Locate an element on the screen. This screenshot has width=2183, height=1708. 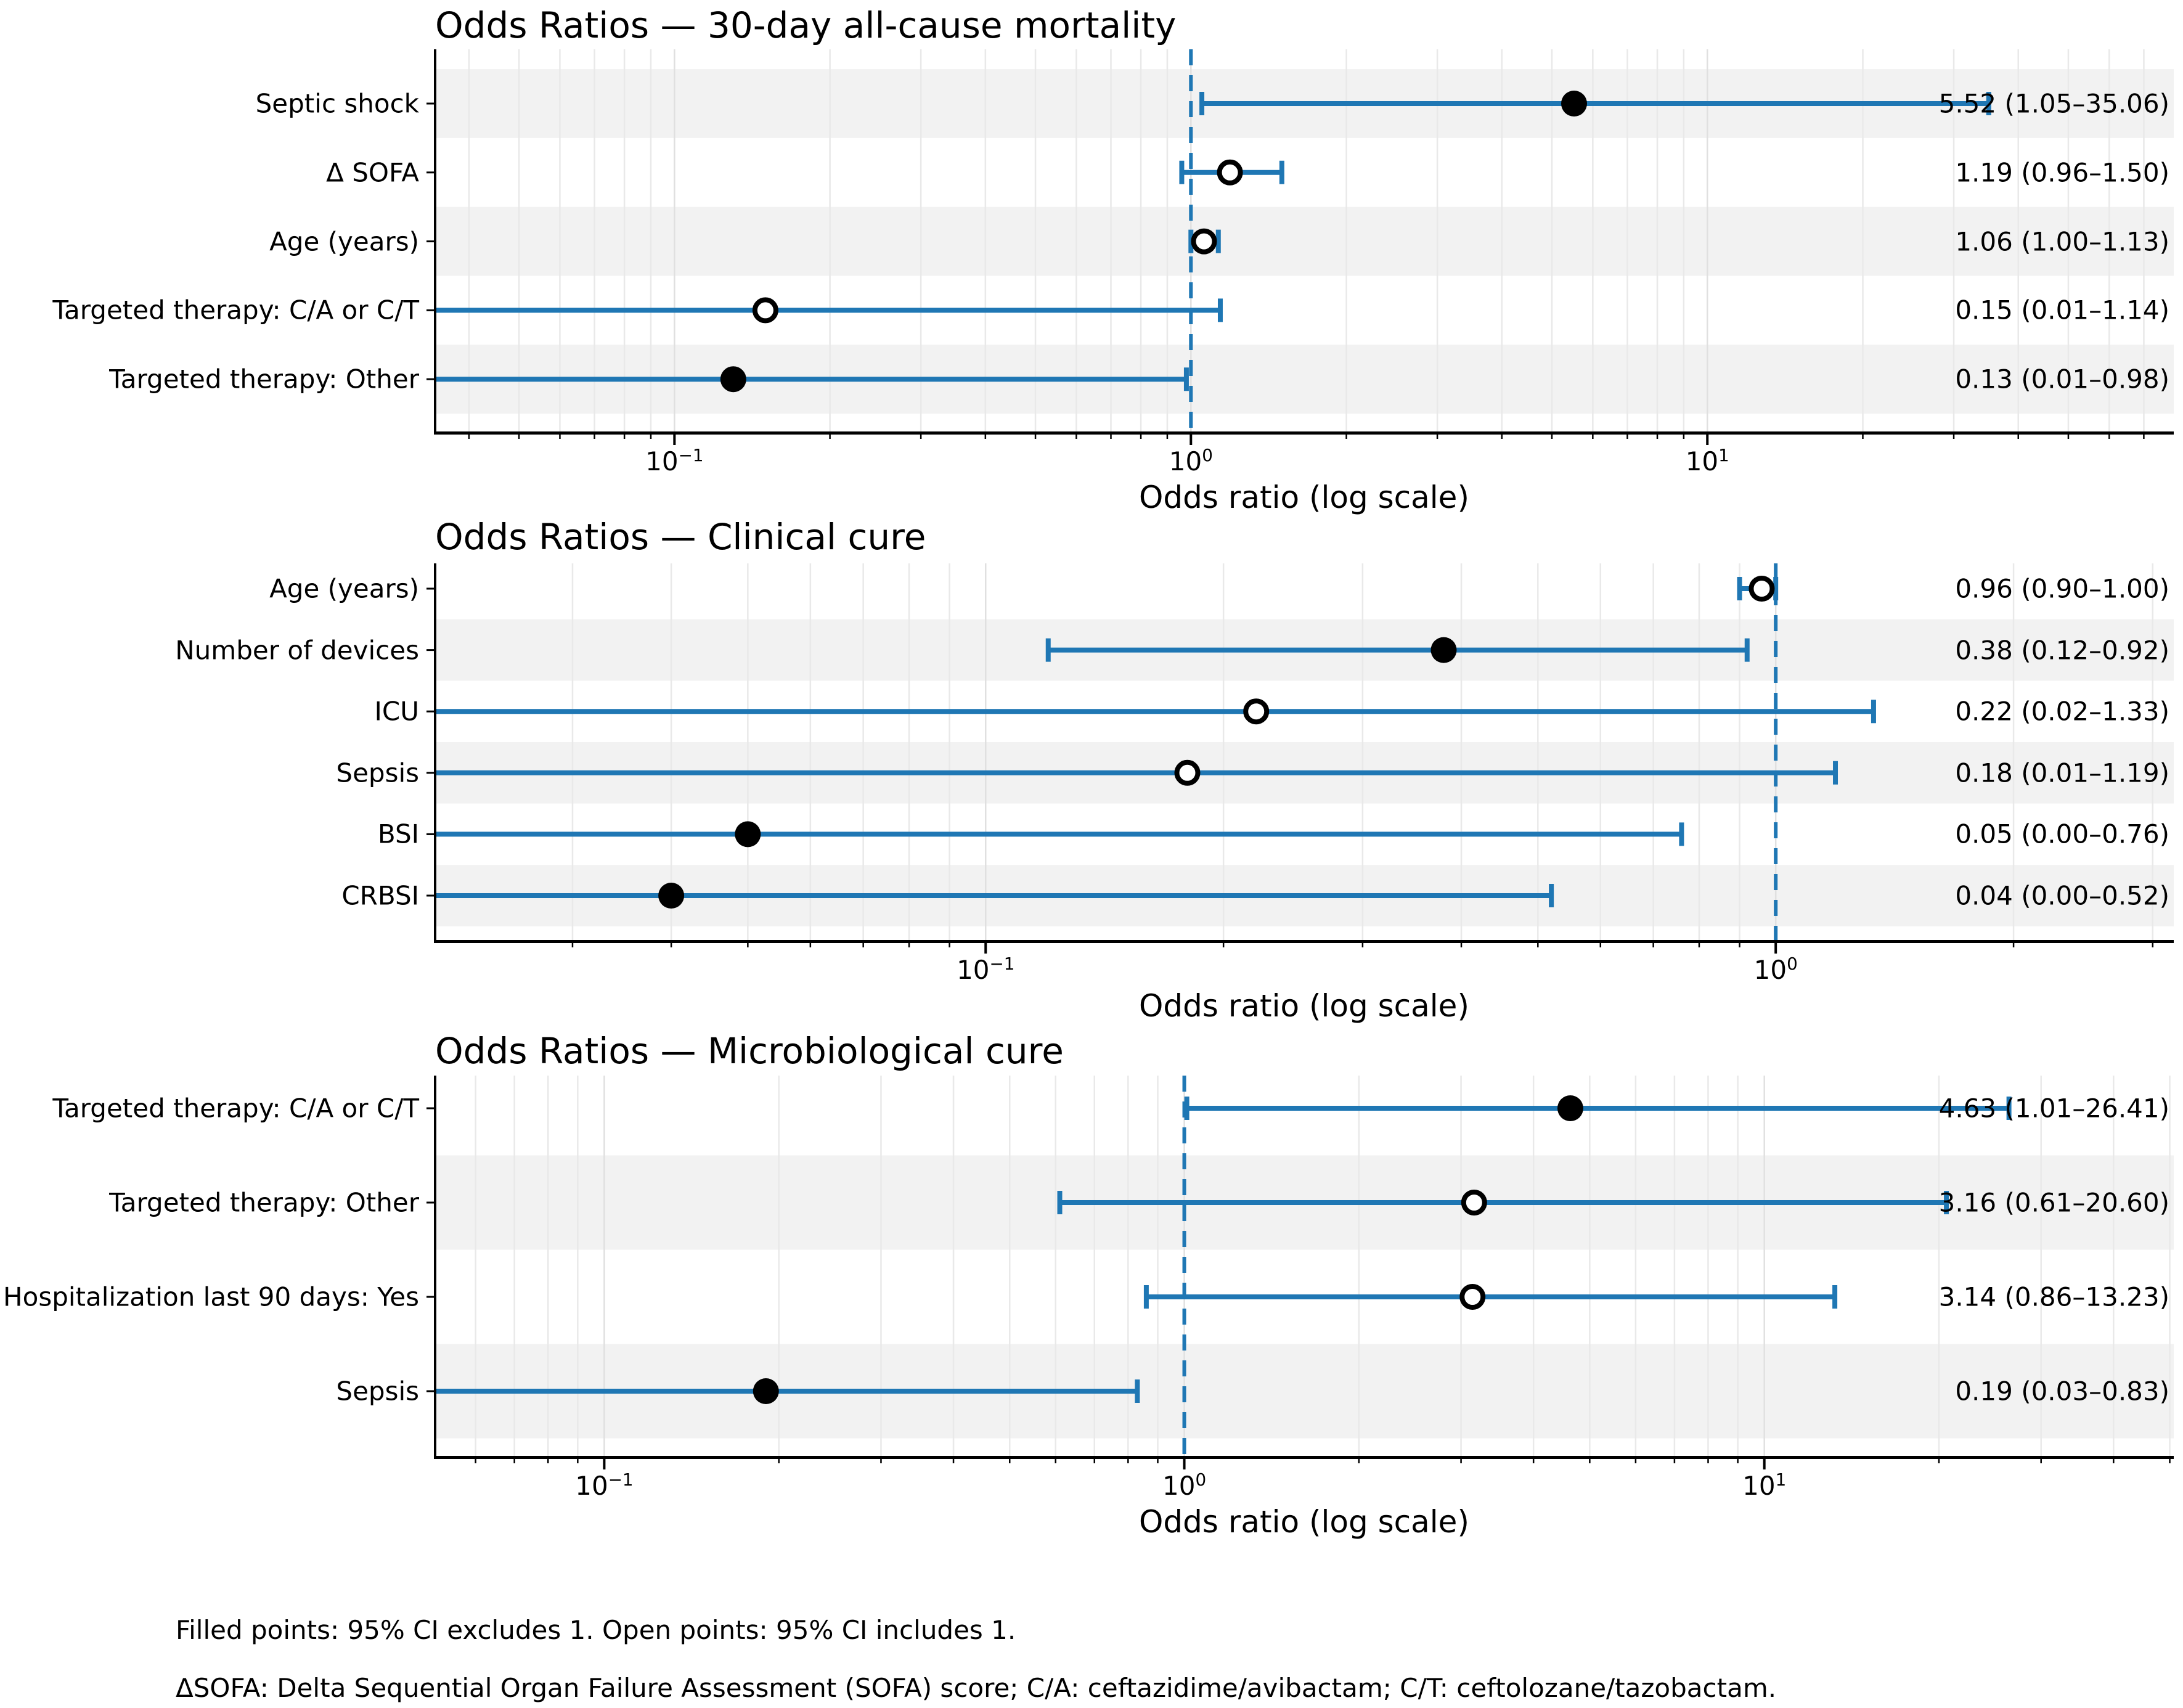
forest-row-label: ICU is located at coordinates (396, 711).